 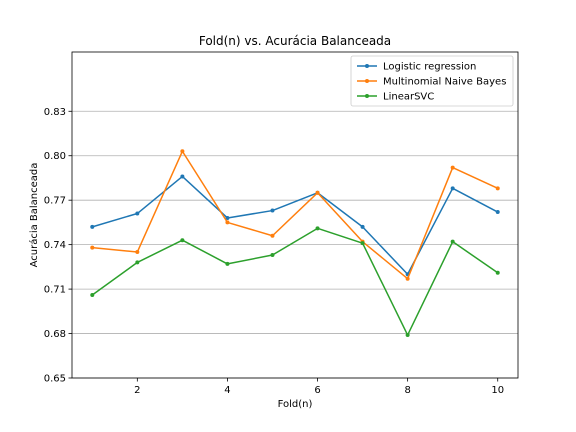 What do you see at coordinates (227, 390) in the screenshot?
I see `x-tick-label: 4` at bounding box center [227, 390].